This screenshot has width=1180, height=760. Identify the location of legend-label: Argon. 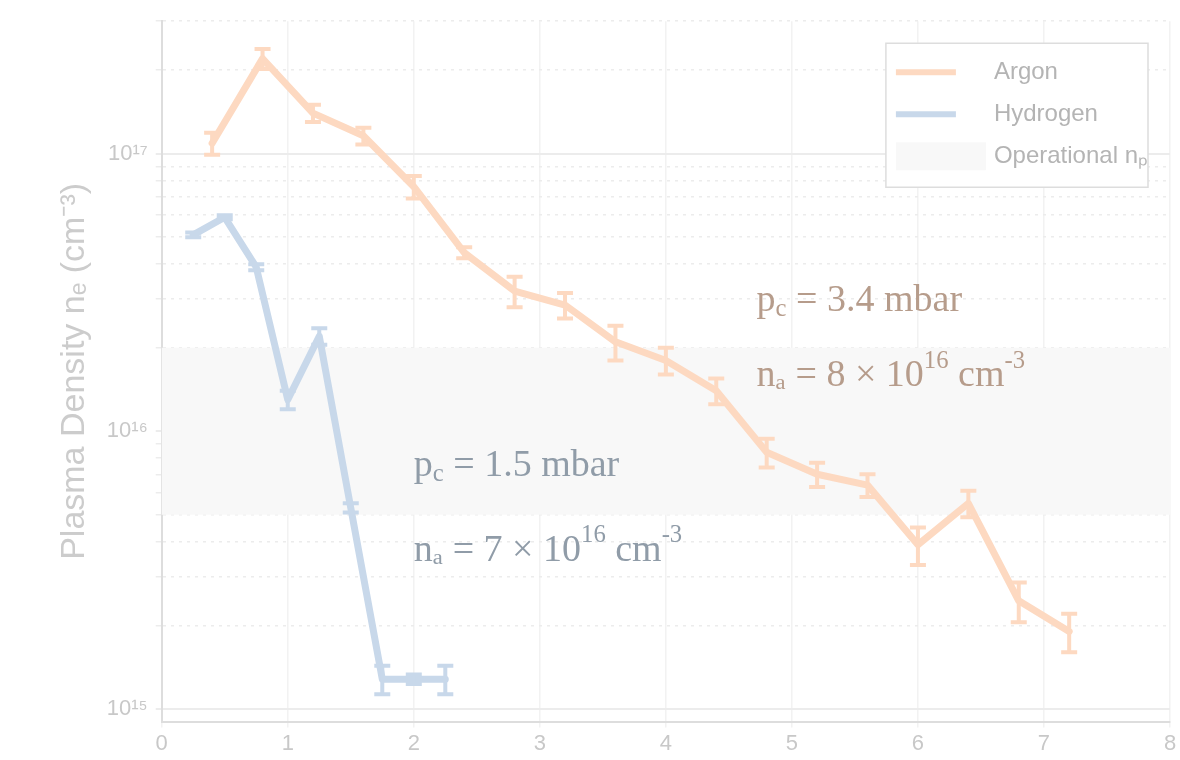
(1025, 70).